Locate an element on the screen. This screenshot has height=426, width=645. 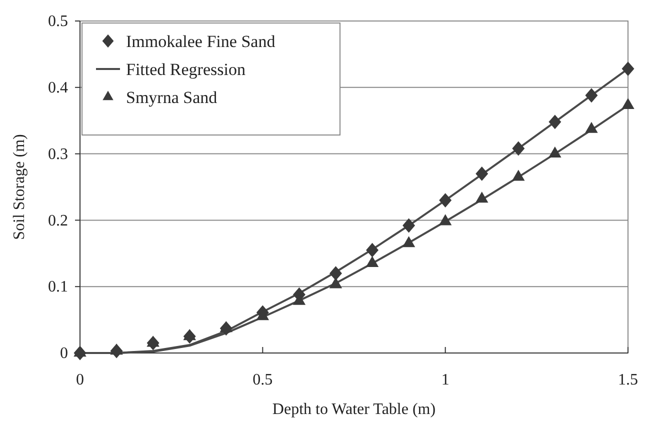
x-tick-label: 1 is located at coordinates (445, 379).